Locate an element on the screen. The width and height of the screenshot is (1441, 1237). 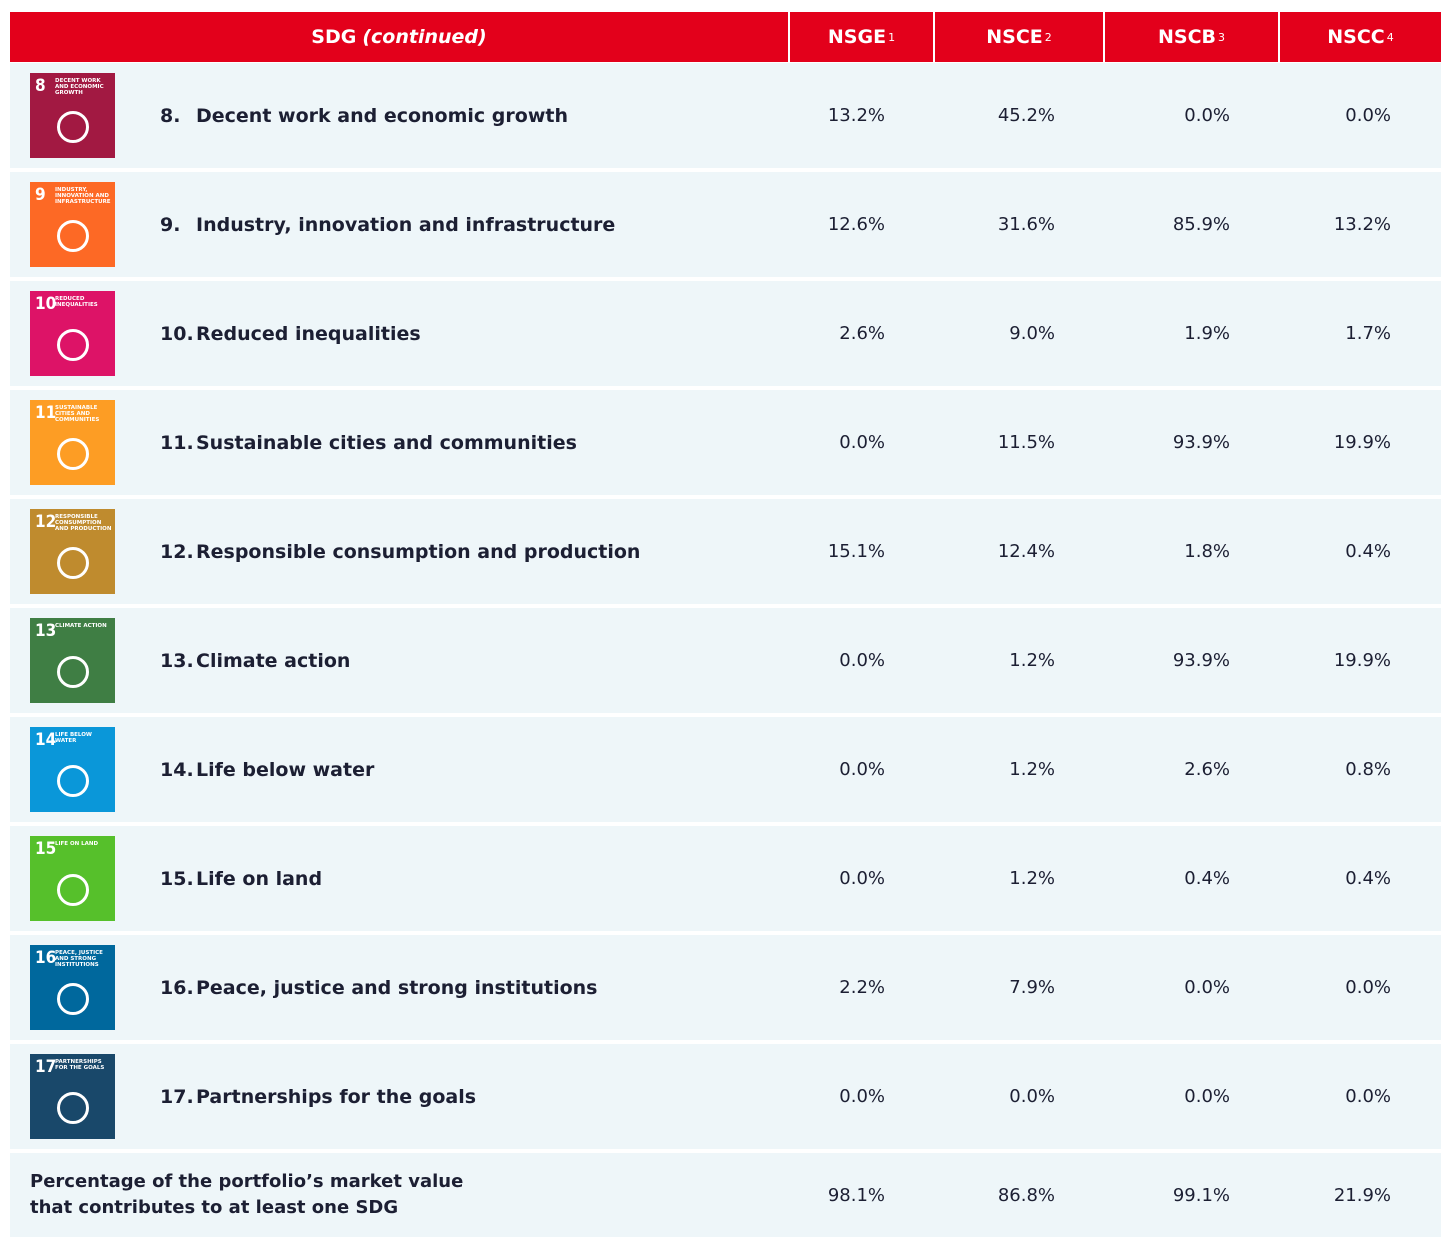
icon-label: Responsible consumption and production is located at coordinates (83, 523).